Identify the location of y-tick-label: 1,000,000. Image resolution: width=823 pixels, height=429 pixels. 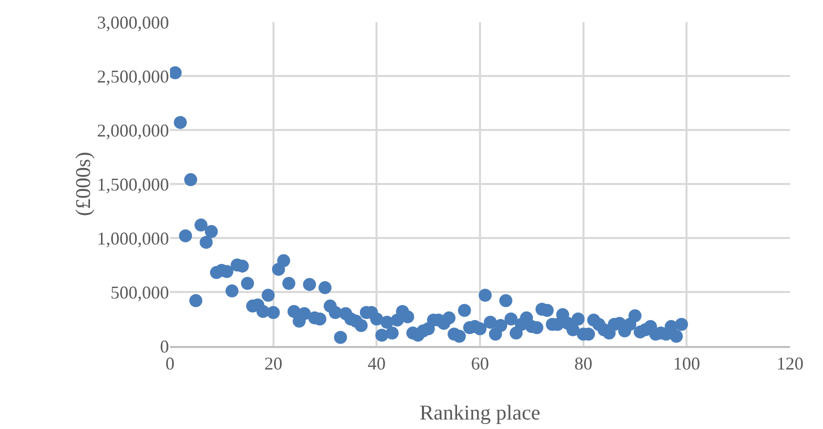
(133, 238).